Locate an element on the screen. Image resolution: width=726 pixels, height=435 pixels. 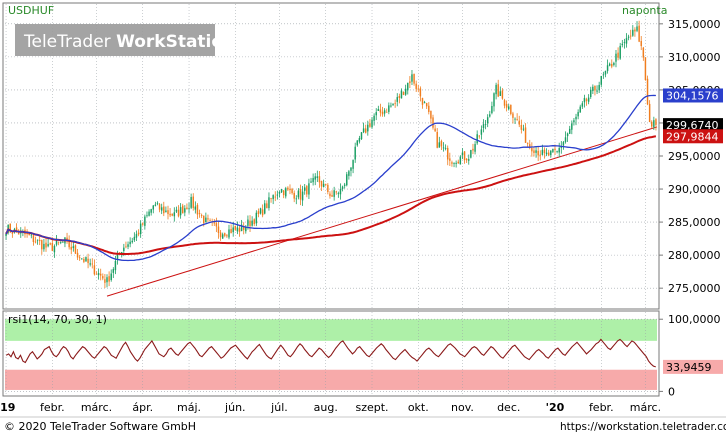
x-tick-label: jún. is located at coordinates (235, 407).